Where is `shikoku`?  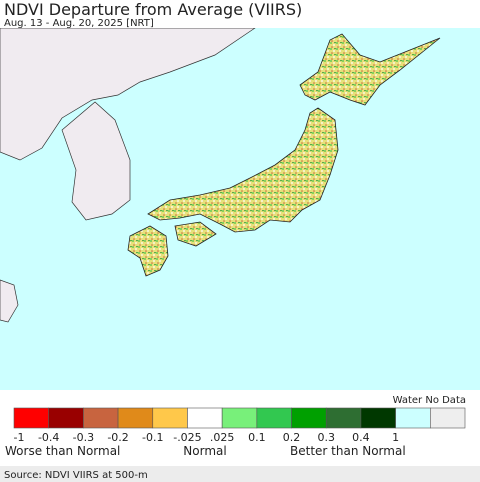 shikoku is located at coordinates (195, 234).